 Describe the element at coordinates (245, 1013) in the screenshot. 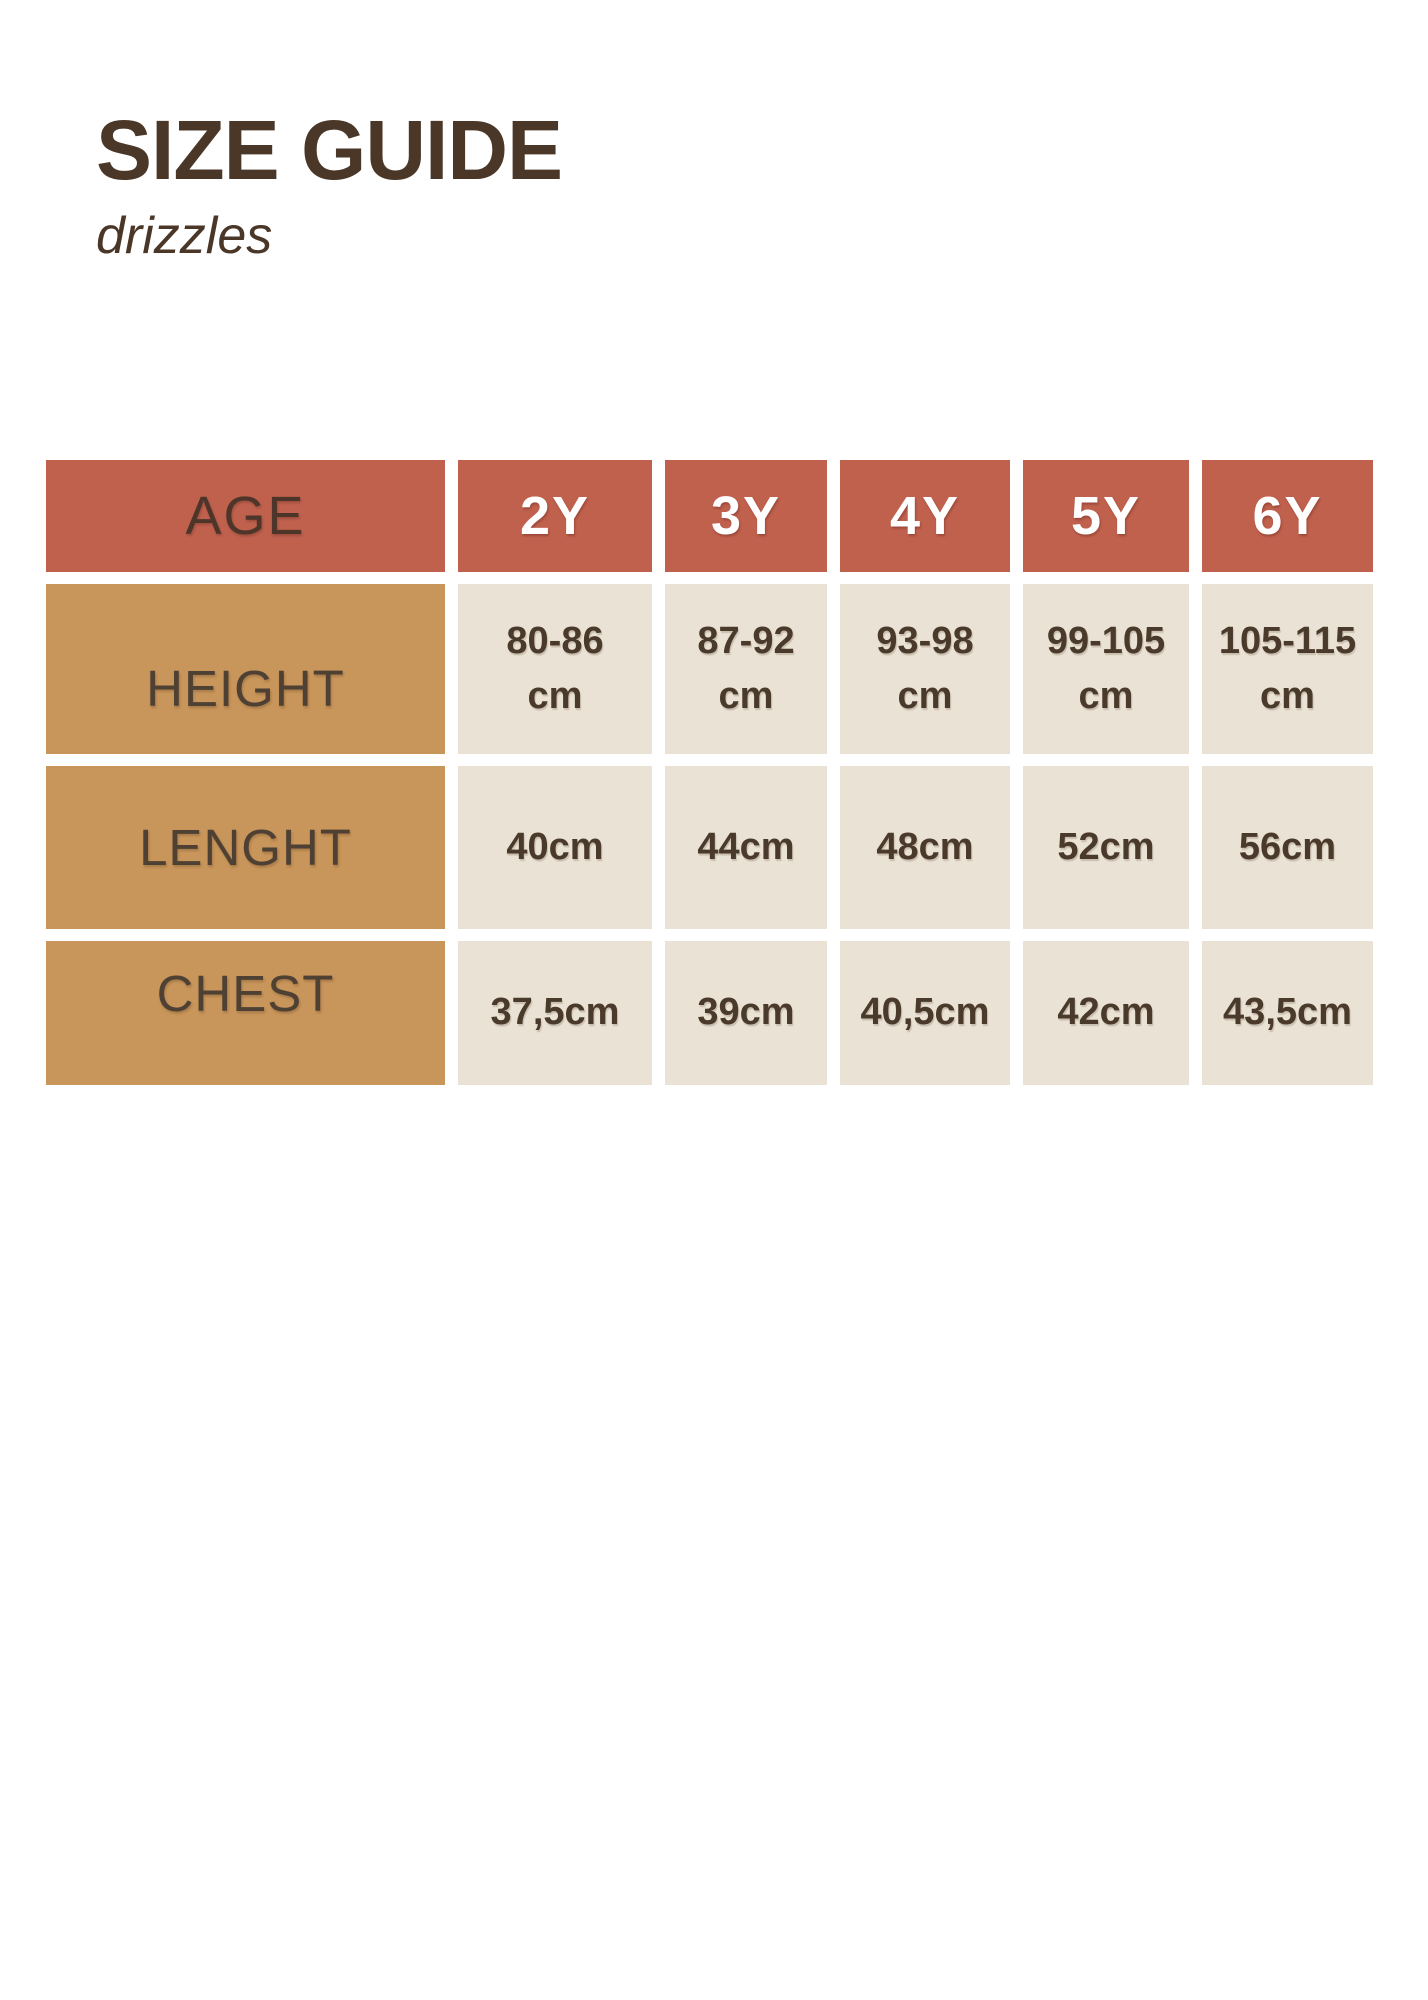

I see `row-label-chest: CHEST` at that location.